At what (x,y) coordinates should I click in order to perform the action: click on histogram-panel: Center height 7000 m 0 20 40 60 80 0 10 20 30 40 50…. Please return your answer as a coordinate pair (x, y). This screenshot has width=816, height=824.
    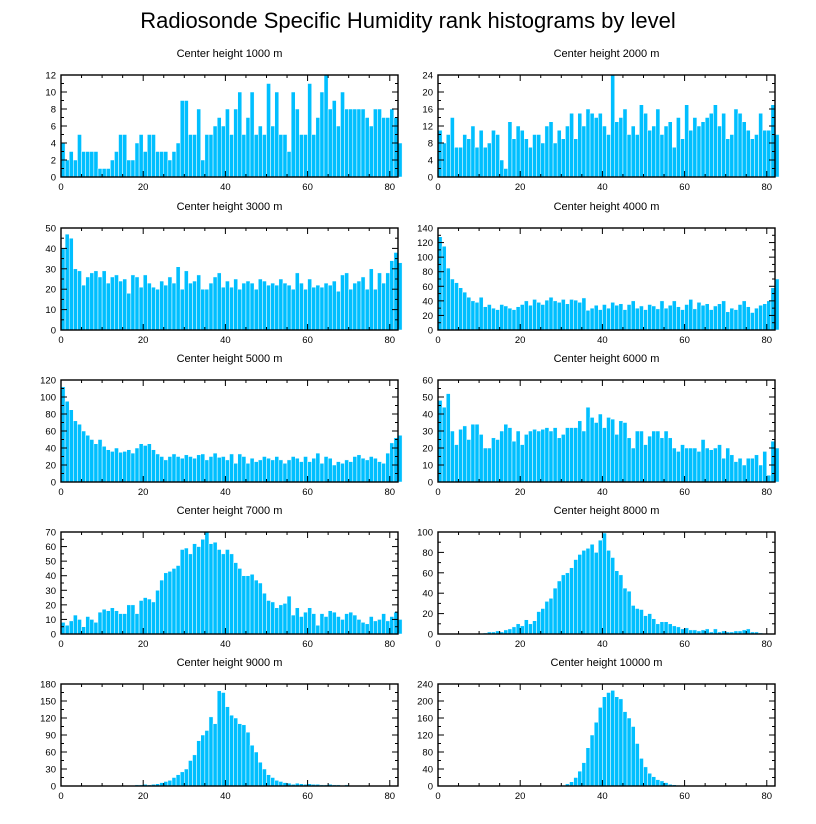
    Looking at the image, I should click on (224, 577).